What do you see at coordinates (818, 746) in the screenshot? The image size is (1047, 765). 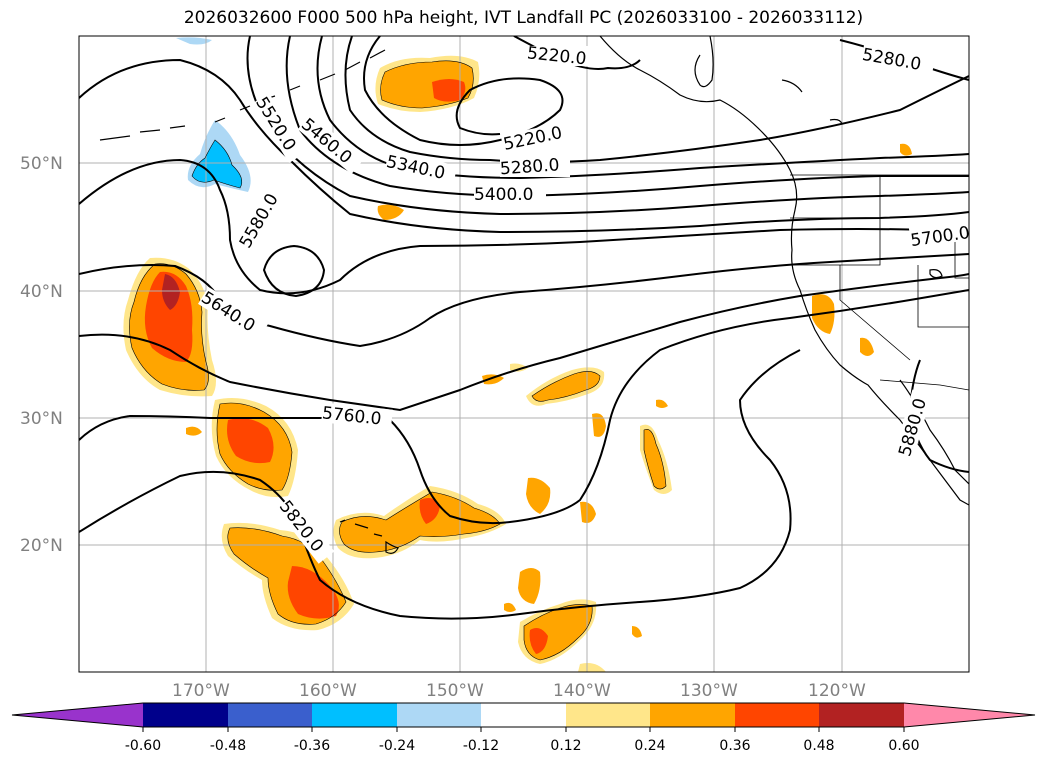 I see `colorbar-tick-label: 0.48` at bounding box center [818, 746].